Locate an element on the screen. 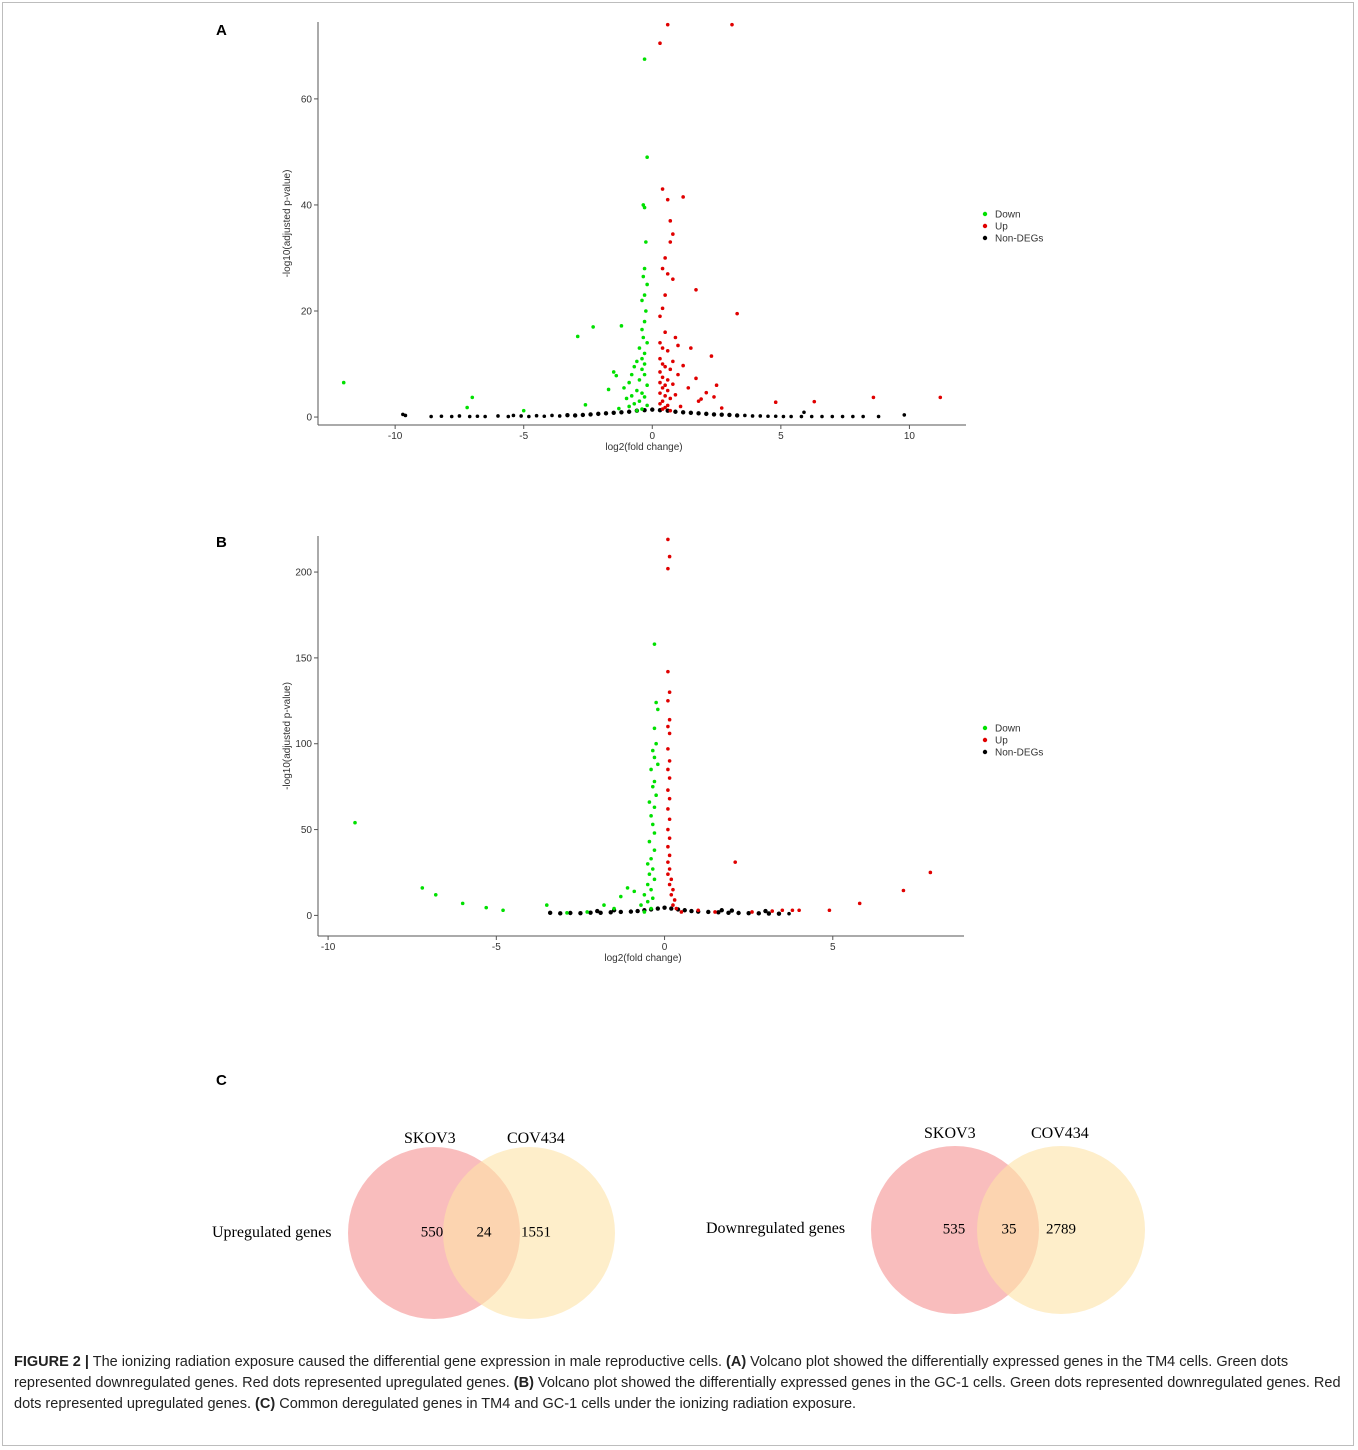 The width and height of the screenshot is (1358, 1450). x-tick-label: -5 is located at coordinates (523, 436).